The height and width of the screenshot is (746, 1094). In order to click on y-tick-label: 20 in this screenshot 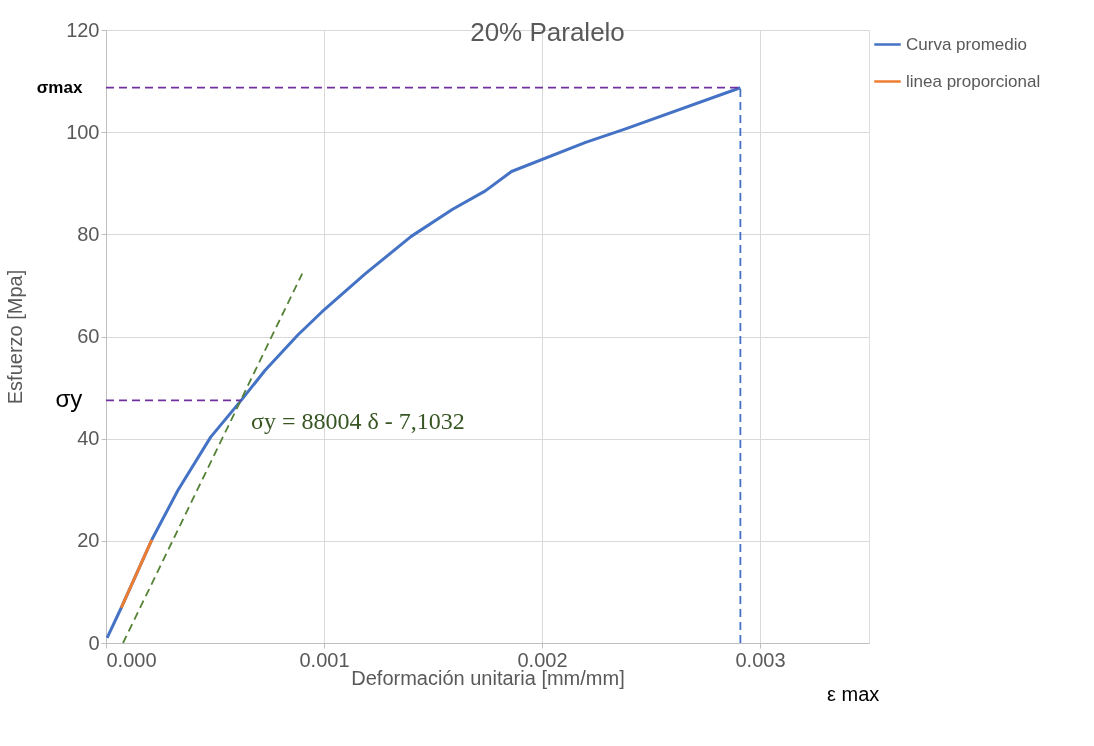, I will do `click(88, 540)`.